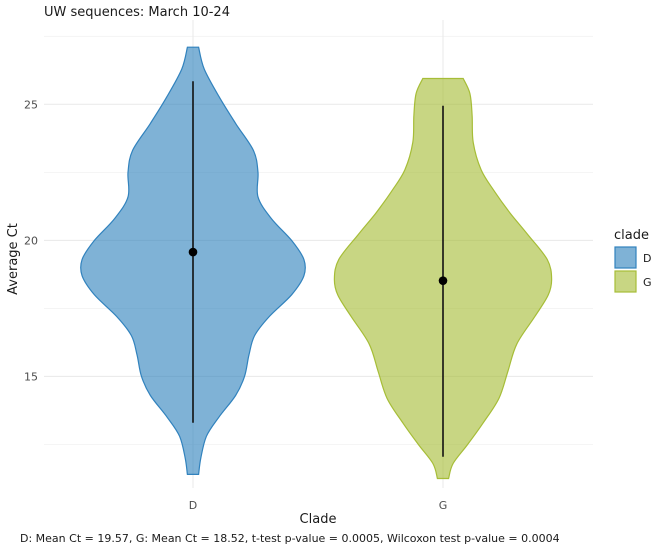 Image resolution: width=668 pixels, height=551 pixels. I want to click on y-tick-label: 20, so click(31, 240).